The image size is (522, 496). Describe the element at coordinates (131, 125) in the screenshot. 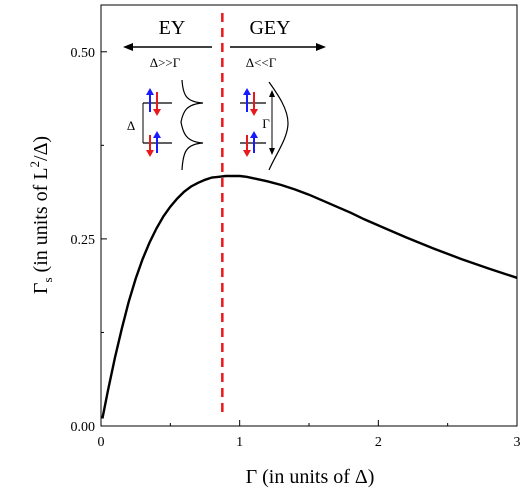

I see `gap-label: Δ` at that location.